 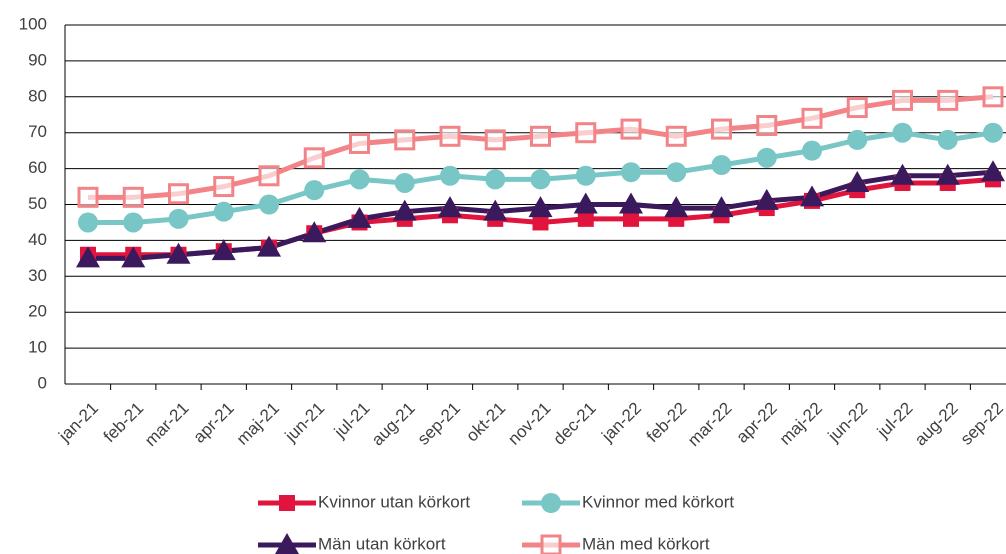 What do you see at coordinates (646, 543) in the screenshot?
I see `legend-label: Män med körkort` at bounding box center [646, 543].